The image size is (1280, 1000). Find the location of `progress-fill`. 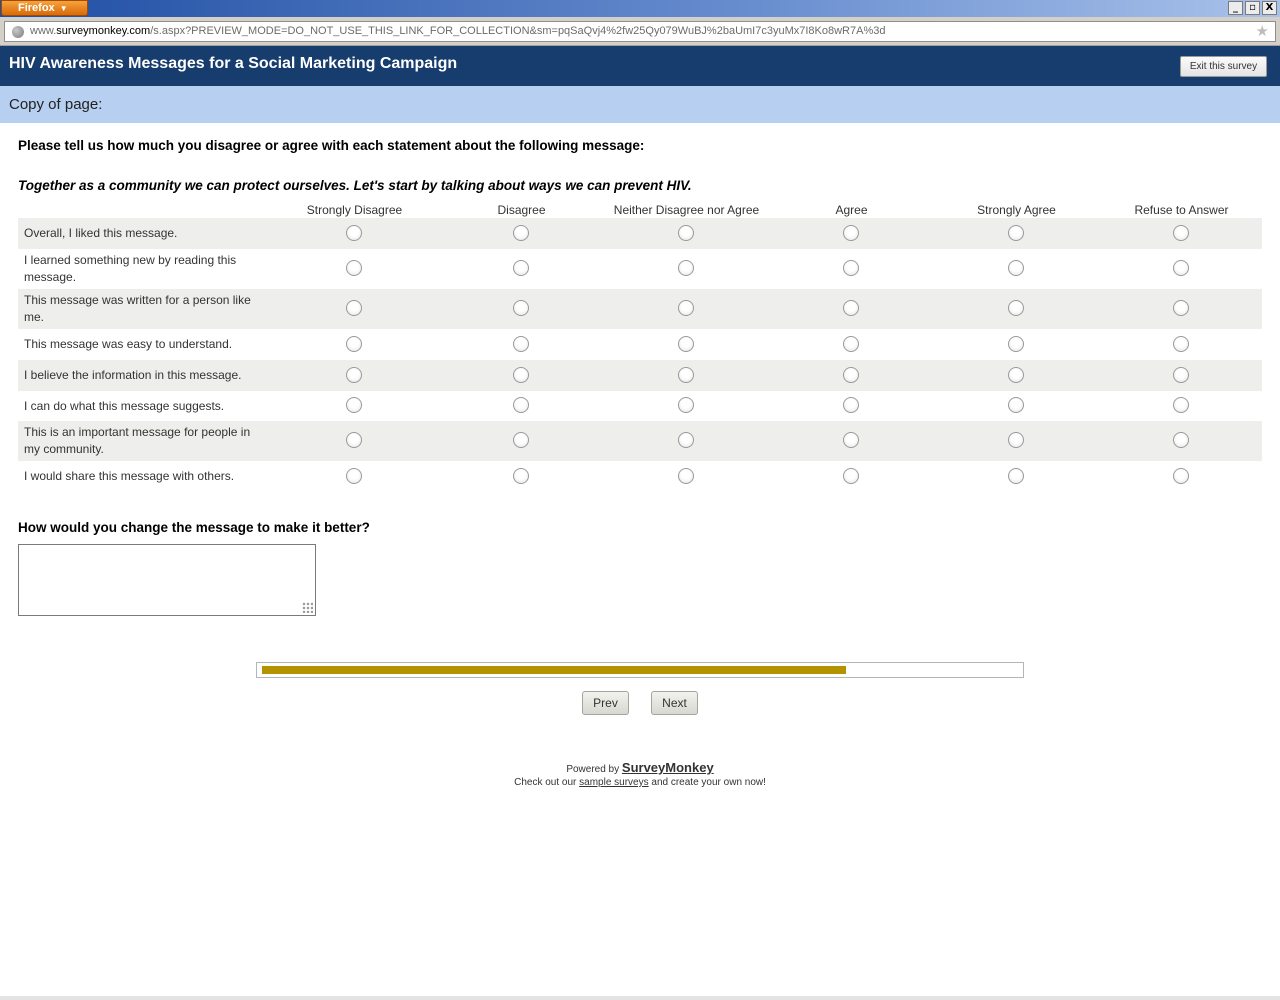

progress-fill is located at coordinates (554, 670).